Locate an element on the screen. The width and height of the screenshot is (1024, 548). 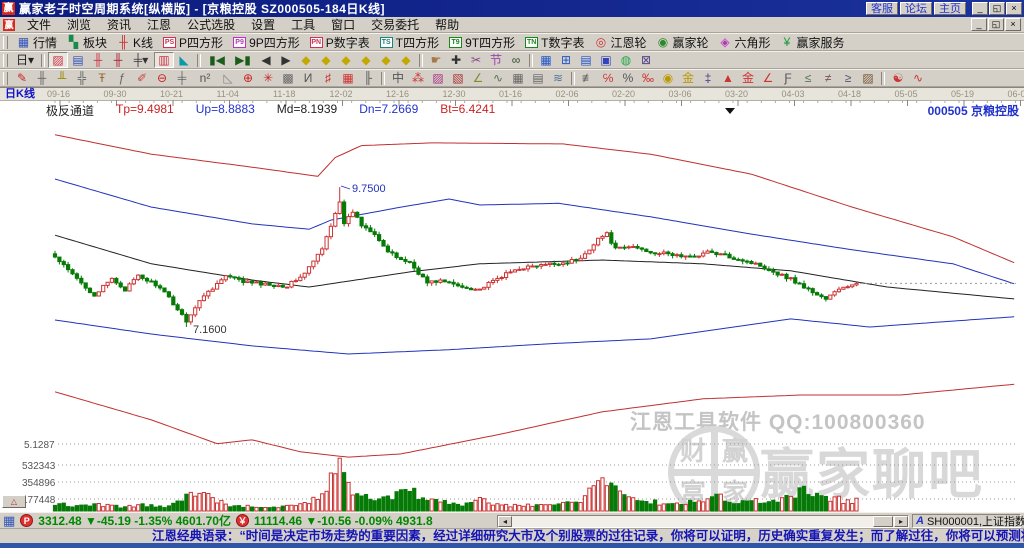
kline-color-toggle: ▥ is located at coordinates (164, 60).